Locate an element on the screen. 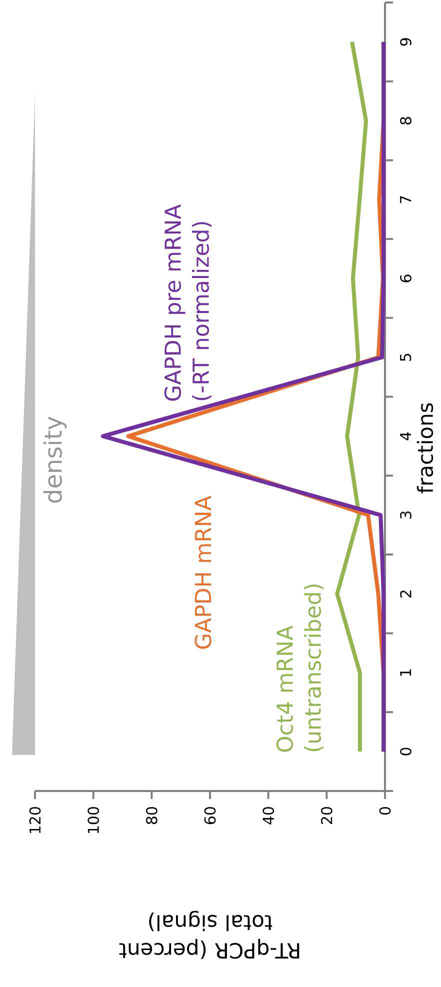 The height and width of the screenshot is (987, 441). y-tick-label: 9 is located at coordinates (406, 42).